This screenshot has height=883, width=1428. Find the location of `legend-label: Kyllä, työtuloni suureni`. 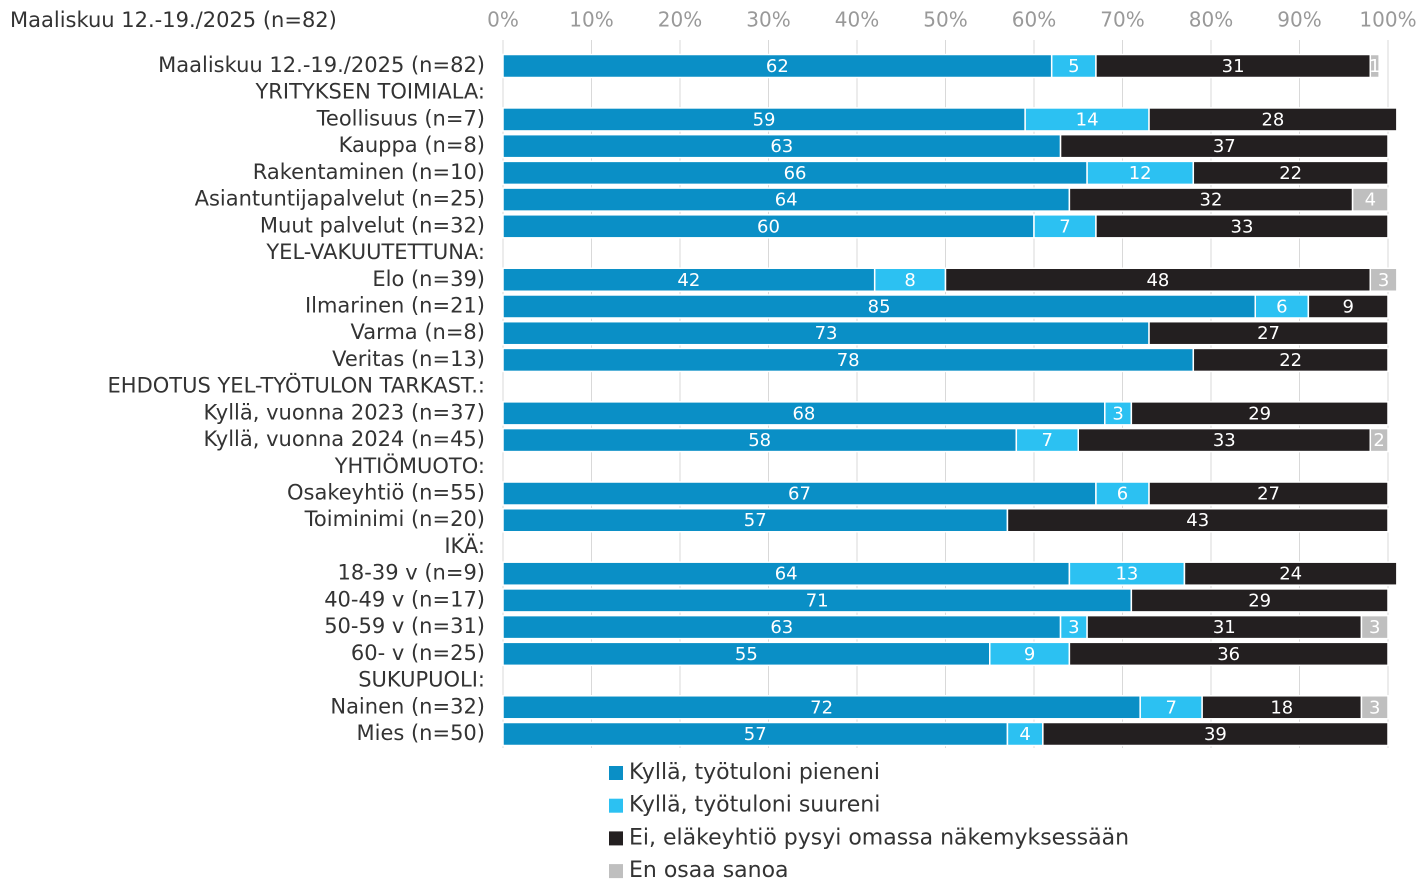

legend-label: Kyllä, työtuloni suureni is located at coordinates (754, 805).